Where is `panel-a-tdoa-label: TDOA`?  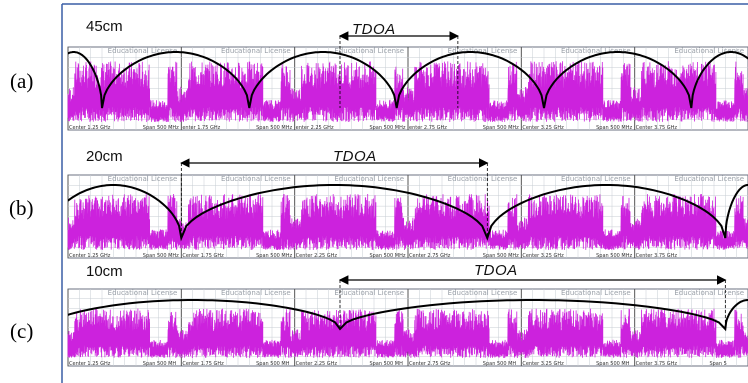
panel-a-tdoa-label: TDOA is located at coordinates (374, 29).